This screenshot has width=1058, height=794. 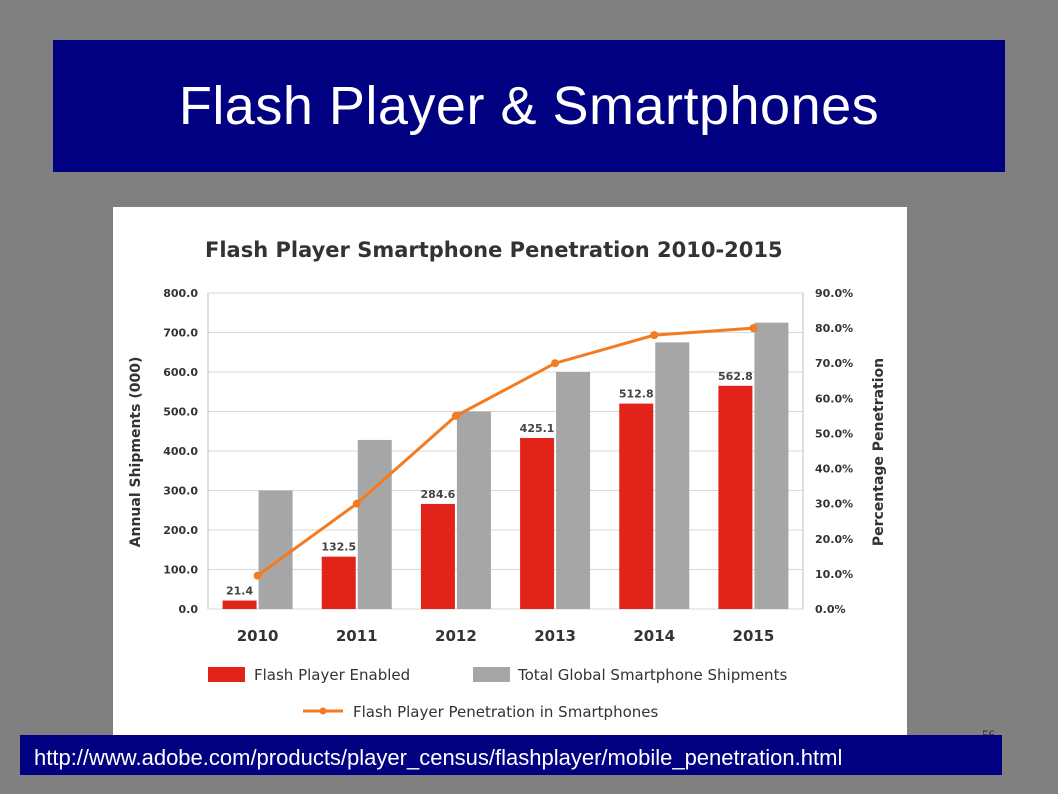 What do you see at coordinates (226, 674) in the screenshot?
I see `legend-swatch-flash-enabled` at bounding box center [226, 674].